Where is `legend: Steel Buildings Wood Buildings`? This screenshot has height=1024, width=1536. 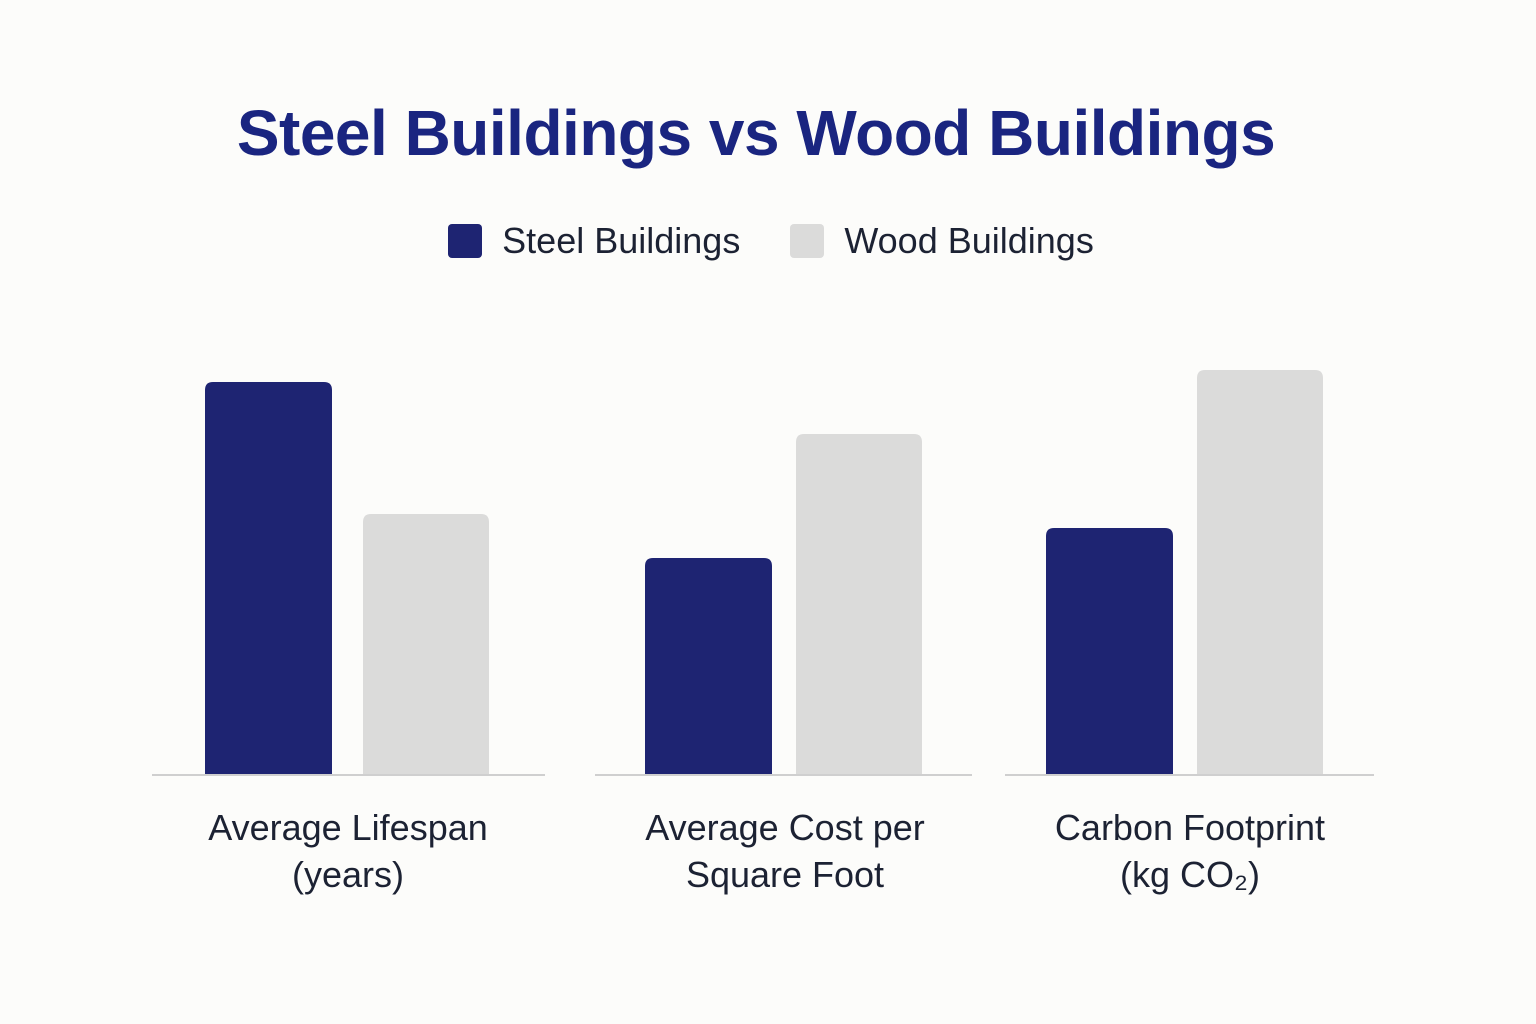
legend: Steel Buildings Wood Buildings is located at coordinates (768, 241).